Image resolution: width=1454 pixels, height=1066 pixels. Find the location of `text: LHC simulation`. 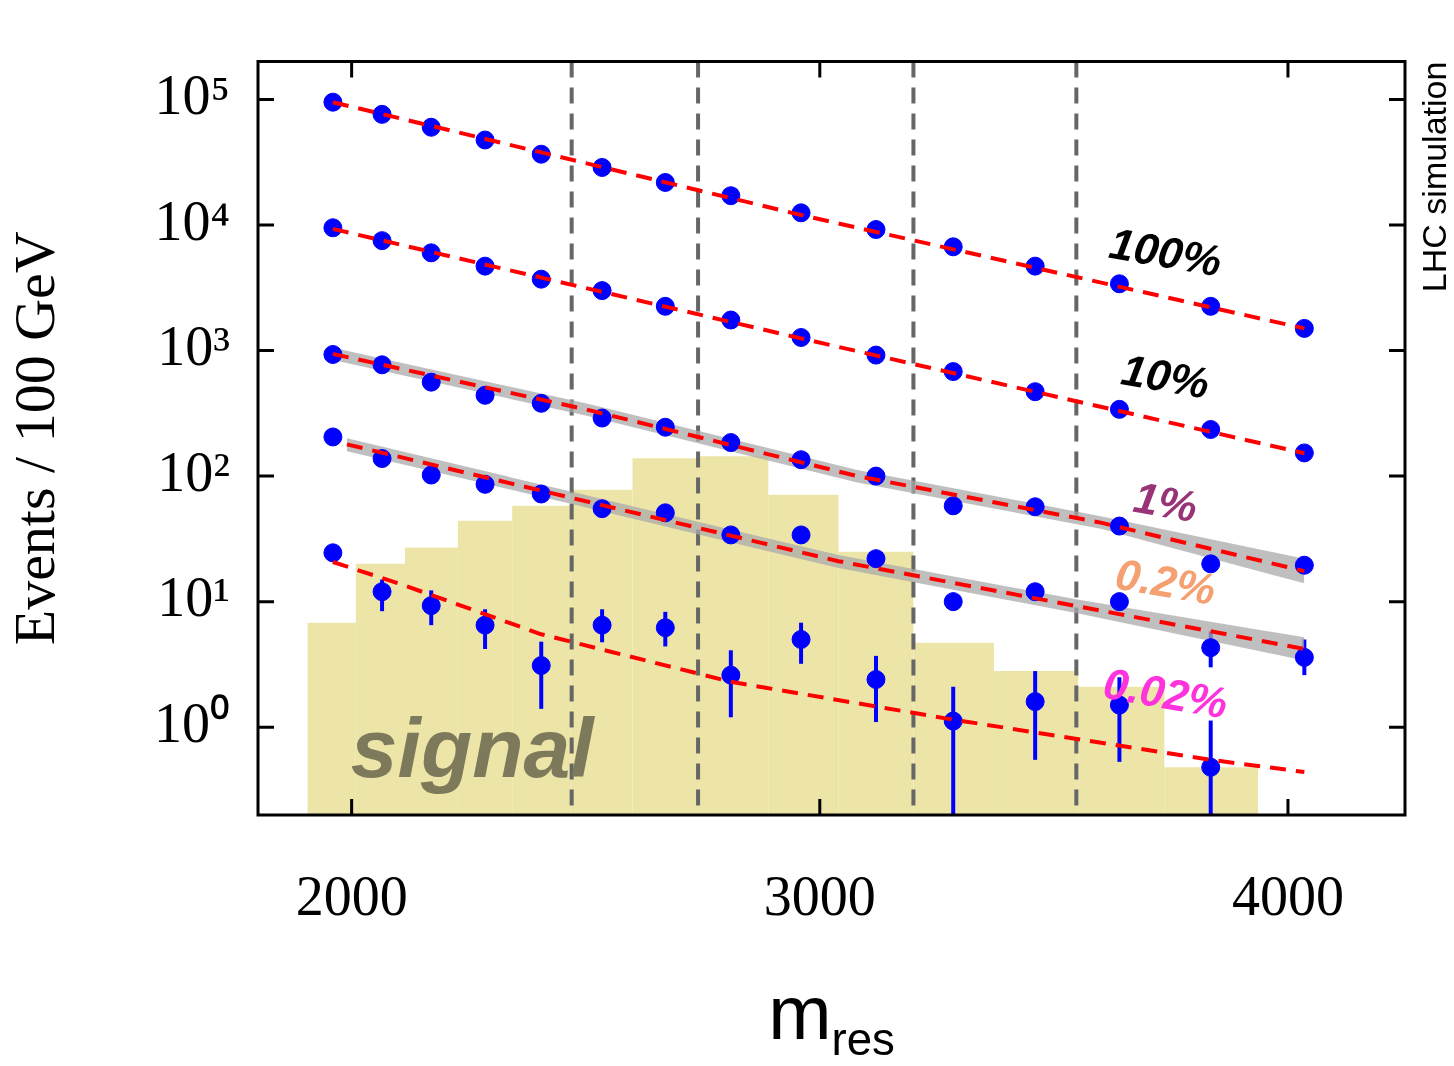

text: LHC simulation is located at coordinates (1434, 177).